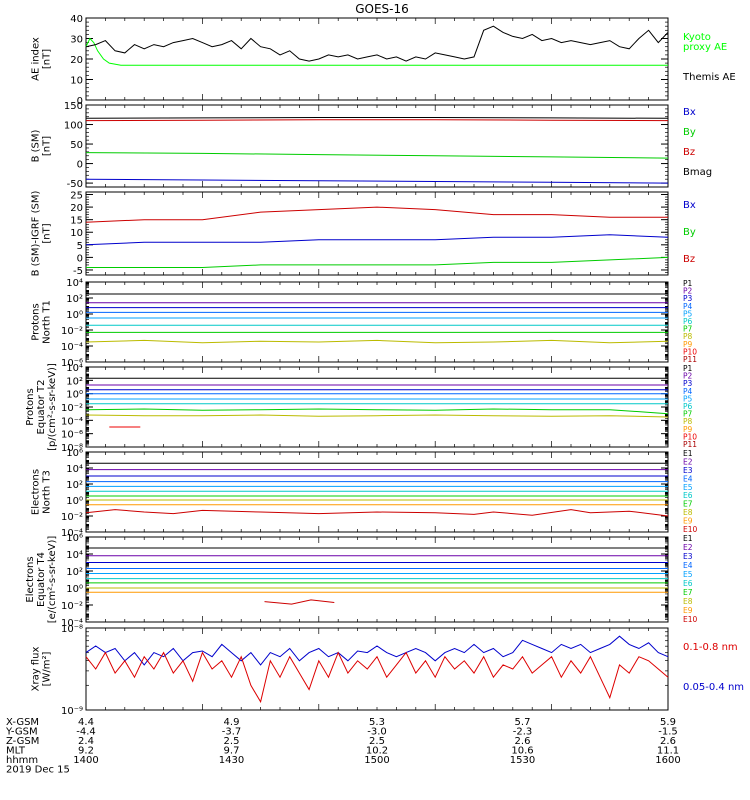  What do you see at coordinates (377, 751) in the screenshot?
I see `x-tick-value: 10.2` at bounding box center [377, 751].